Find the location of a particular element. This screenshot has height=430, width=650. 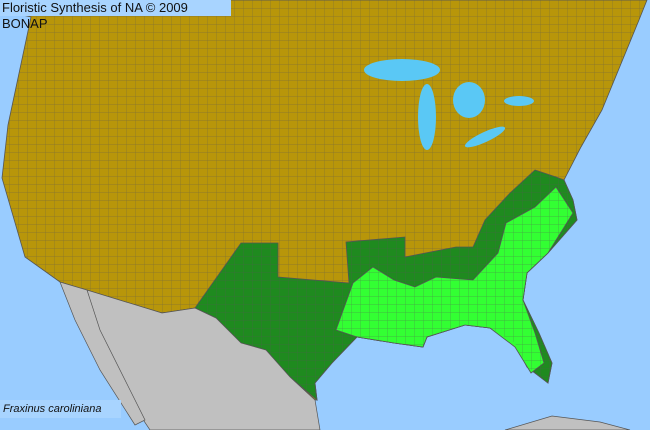

baja-california is located at coordinates (102, 353).